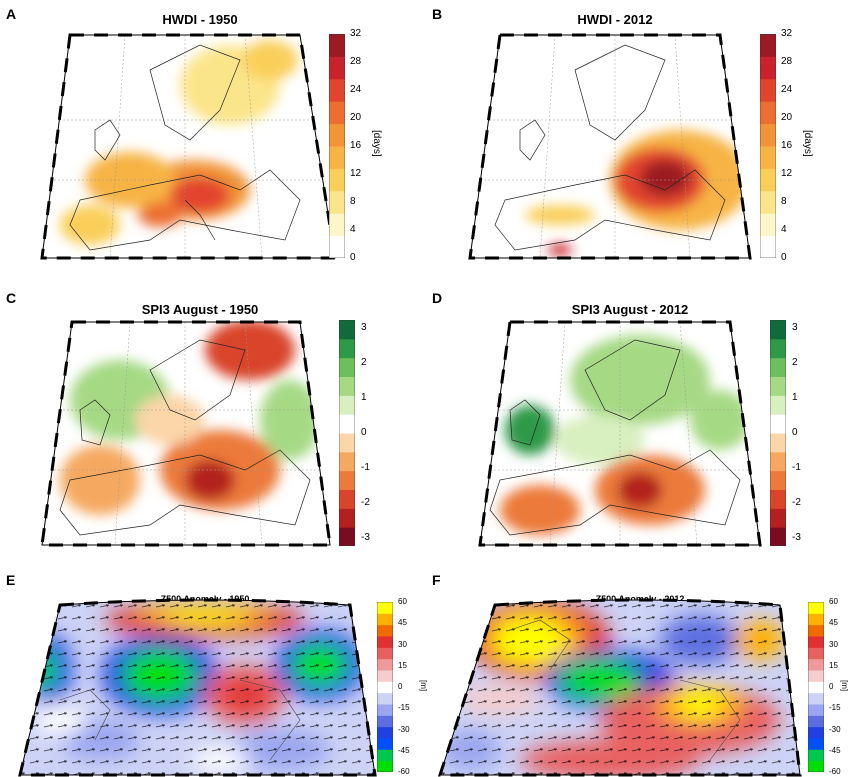 The image size is (850, 777). Describe the element at coordinates (205, 599) in the screenshot. I see `panel-title: Z500 Anomaly - 1950` at that location.